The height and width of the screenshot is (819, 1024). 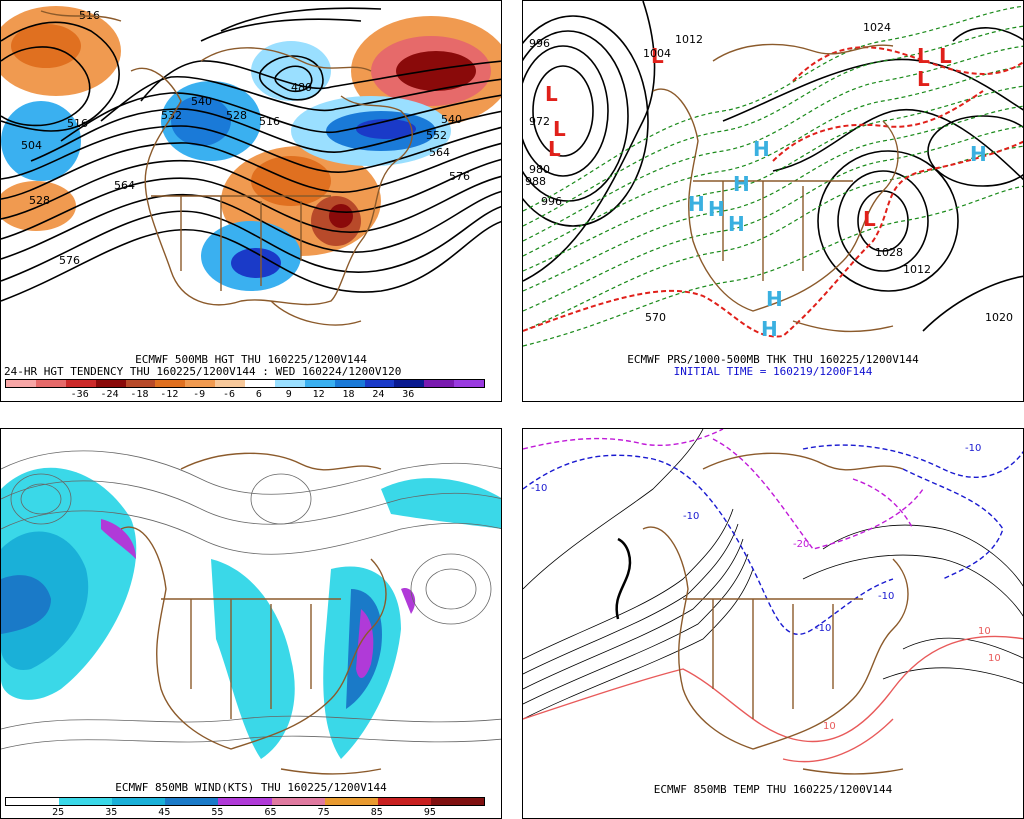 What do you see at coordinates (251, 395) in the screenshot?
I see `colorbar-ticks: -36 -24 -18 -12 -9 -6 6 9 12 18 24 36` at bounding box center [251, 395].